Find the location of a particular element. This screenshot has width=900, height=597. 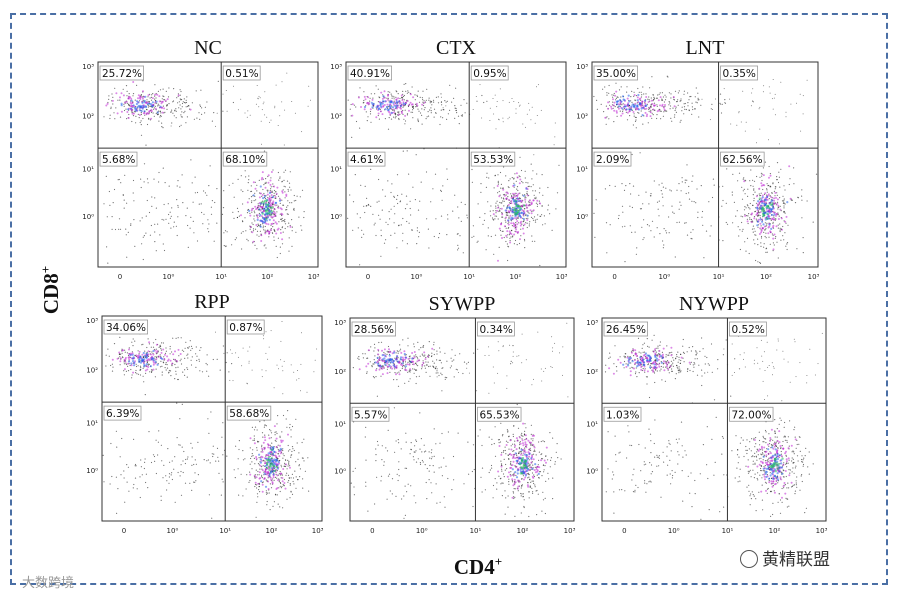

x-tick-label: 10² is located at coordinates (516, 277).